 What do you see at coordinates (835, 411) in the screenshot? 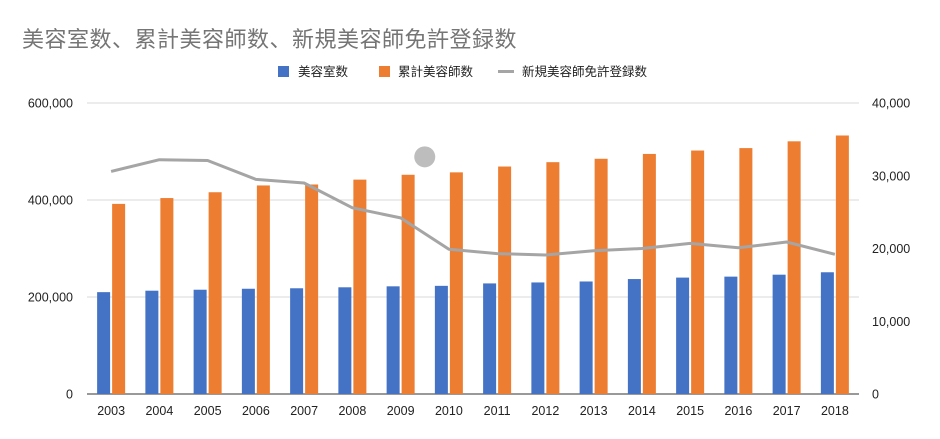
I see `x-tick-label: 2018` at bounding box center [835, 411].